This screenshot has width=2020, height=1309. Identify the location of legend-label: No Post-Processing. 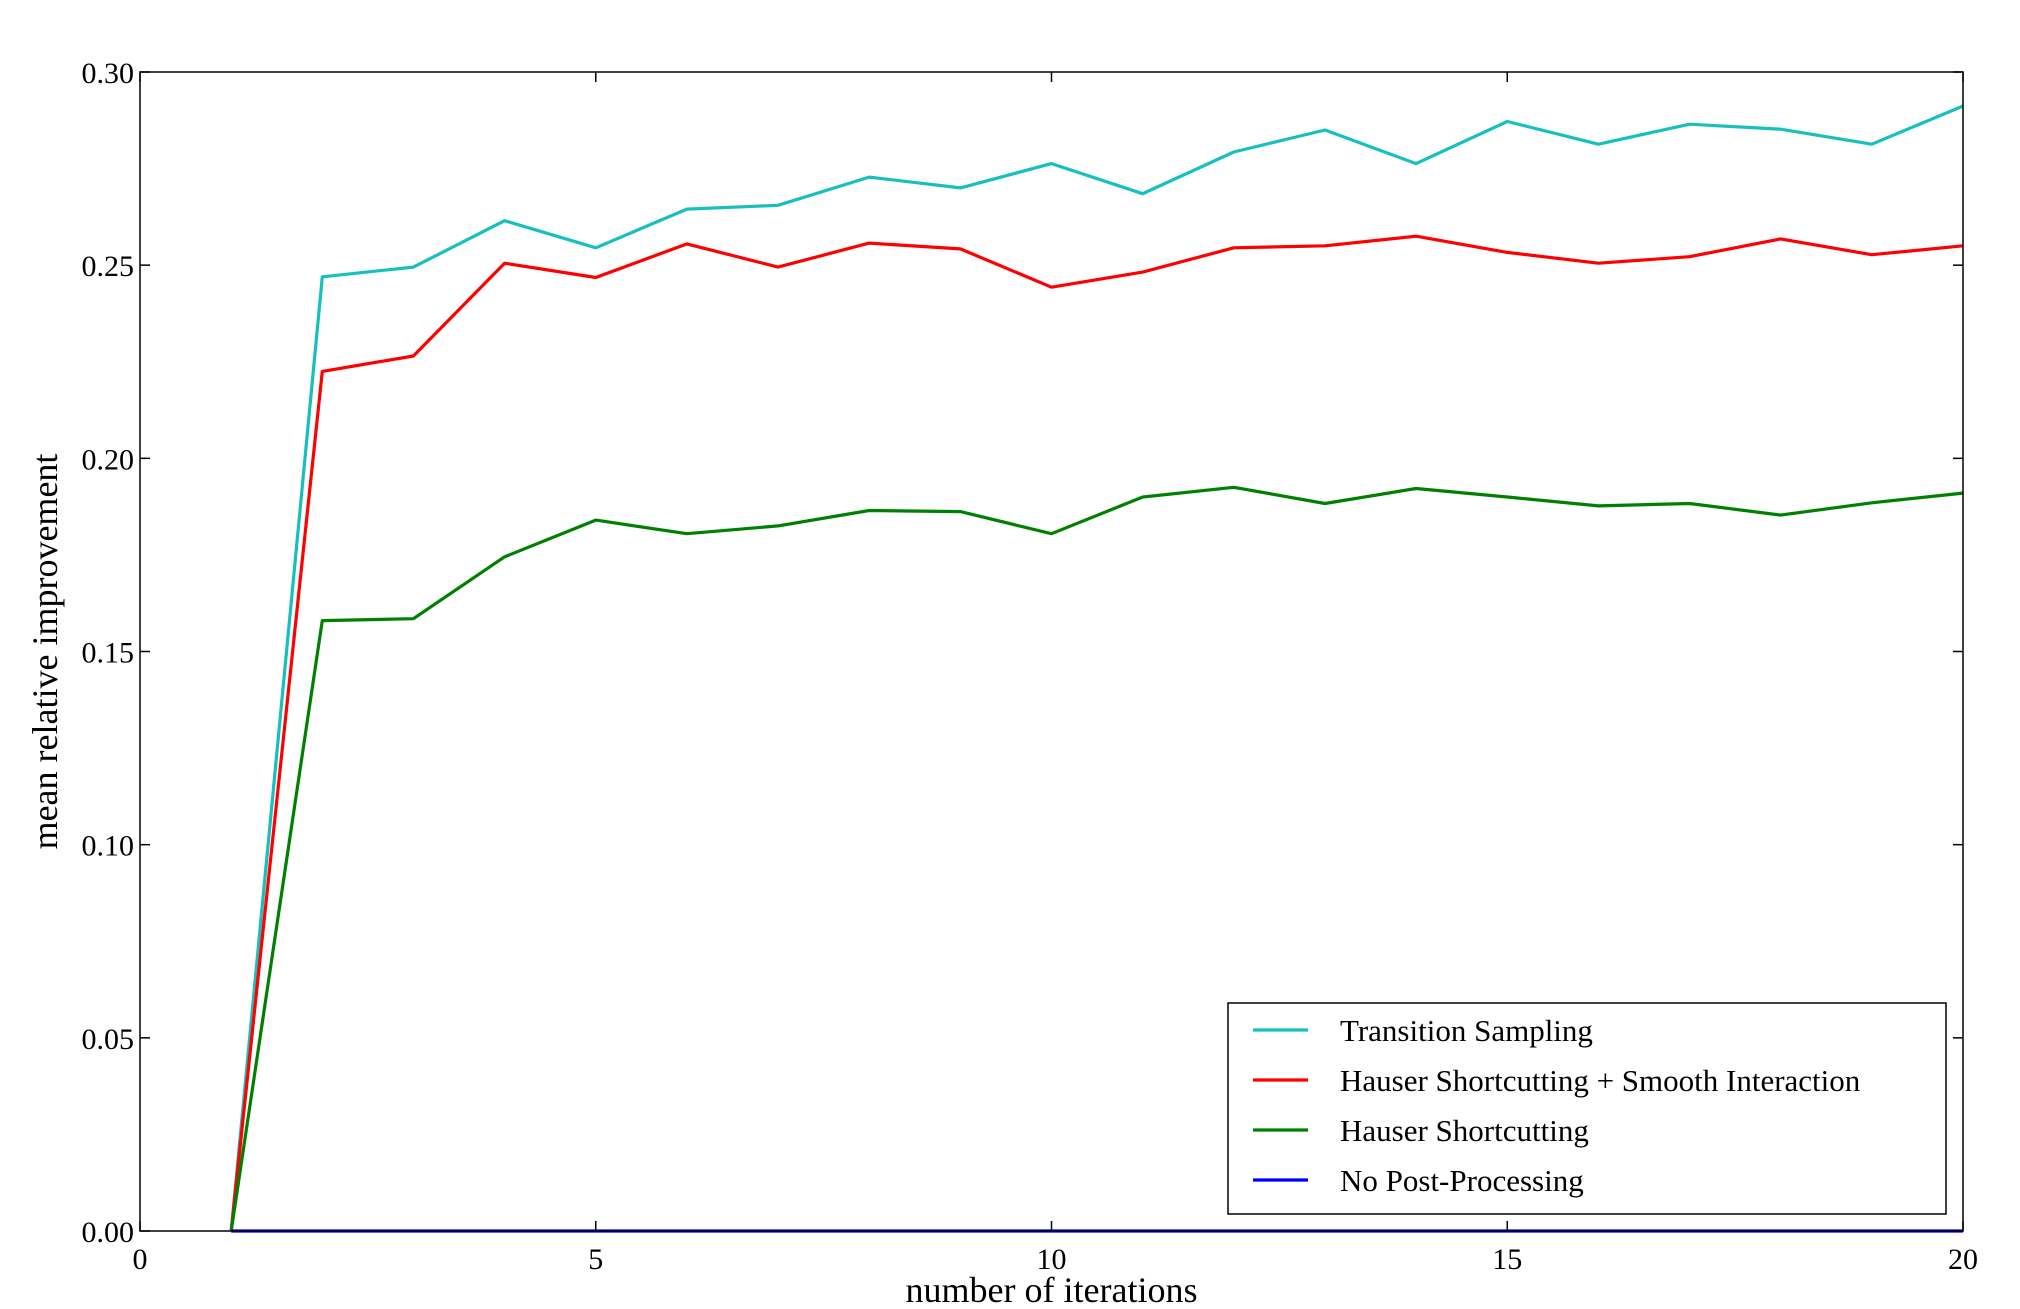
(1462, 1180).